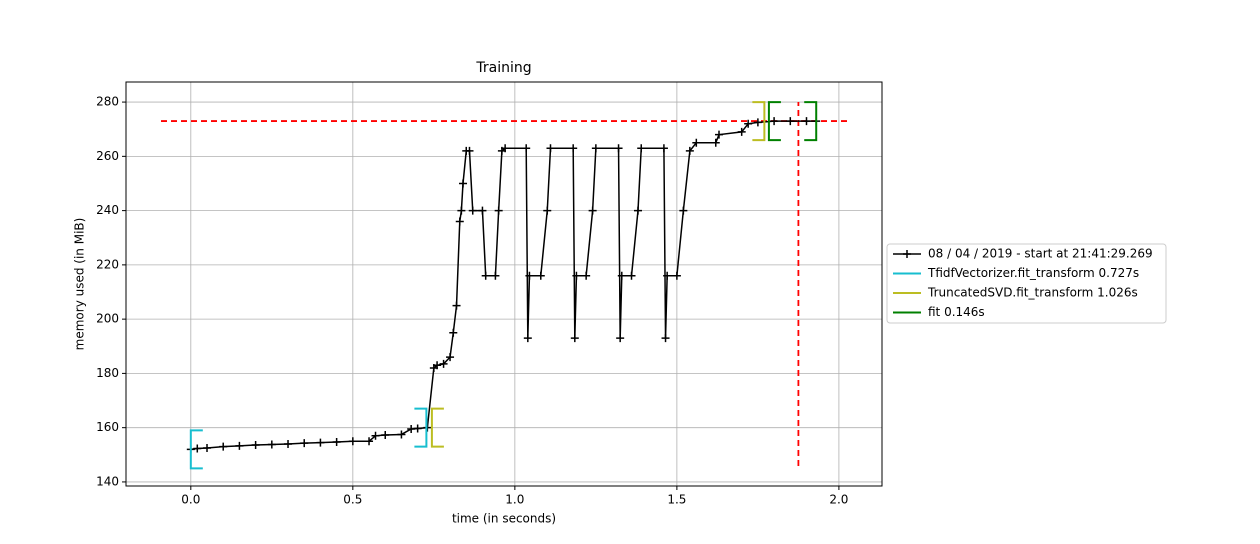 The width and height of the screenshot is (1260, 544). I want to click on y-tick-label: 240, so click(107, 210).